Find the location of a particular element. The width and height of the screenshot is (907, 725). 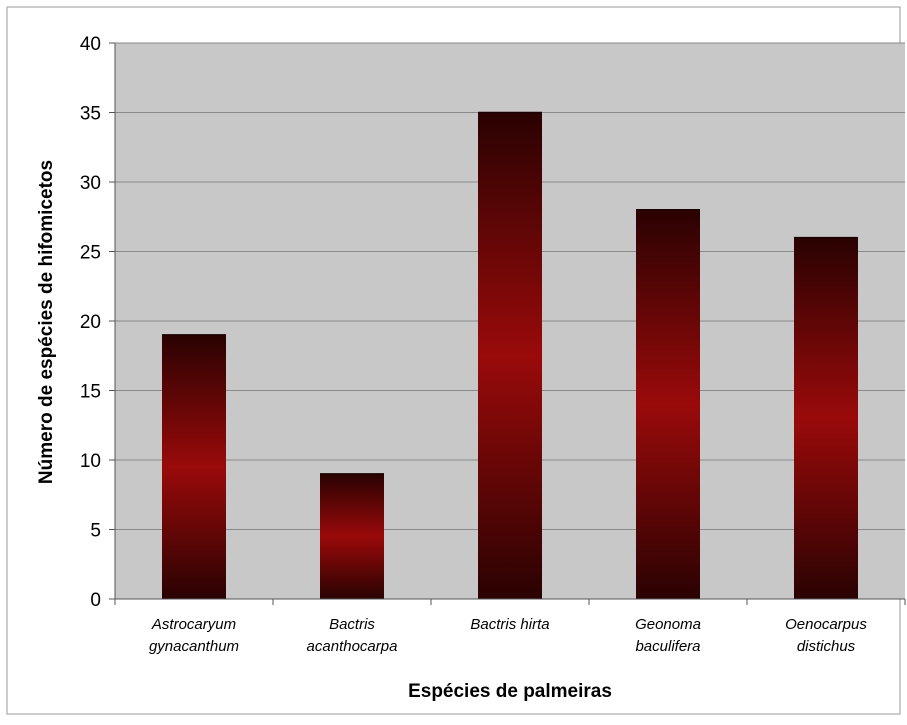

y-tick-label: 25 is located at coordinates (90, 253).